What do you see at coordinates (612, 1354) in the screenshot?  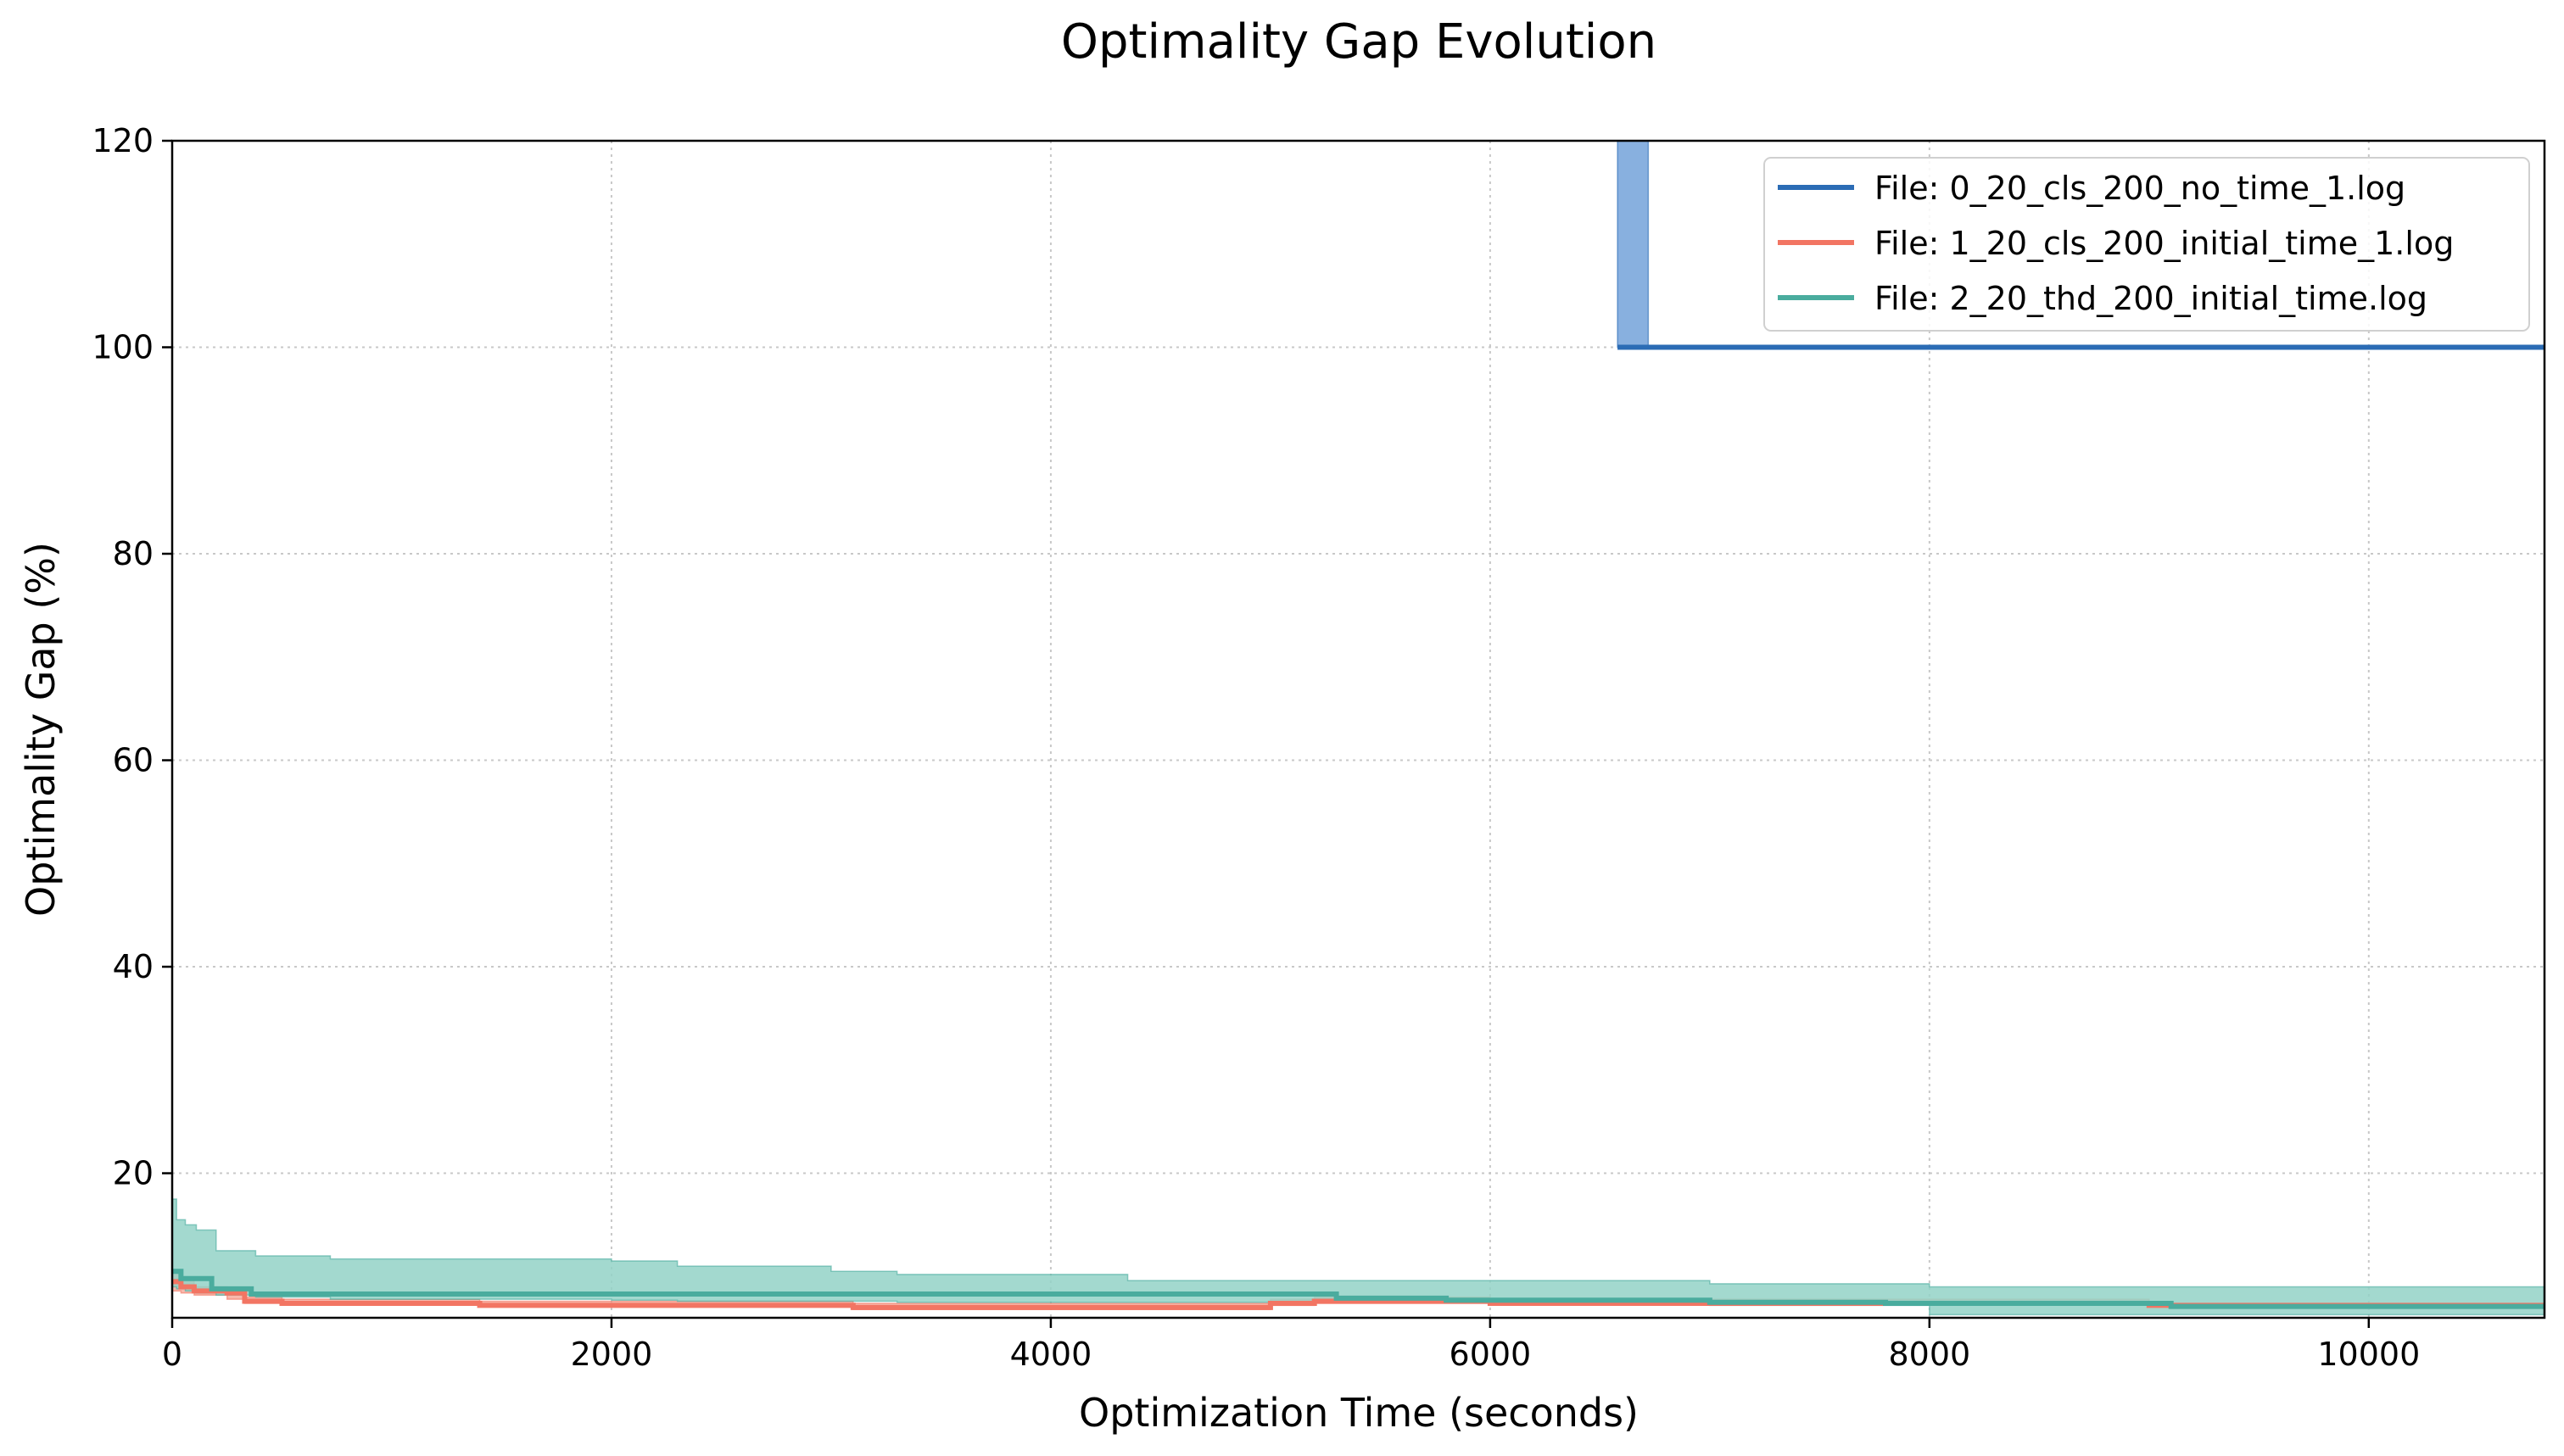 I see `x-tick-label: 2000` at bounding box center [612, 1354].